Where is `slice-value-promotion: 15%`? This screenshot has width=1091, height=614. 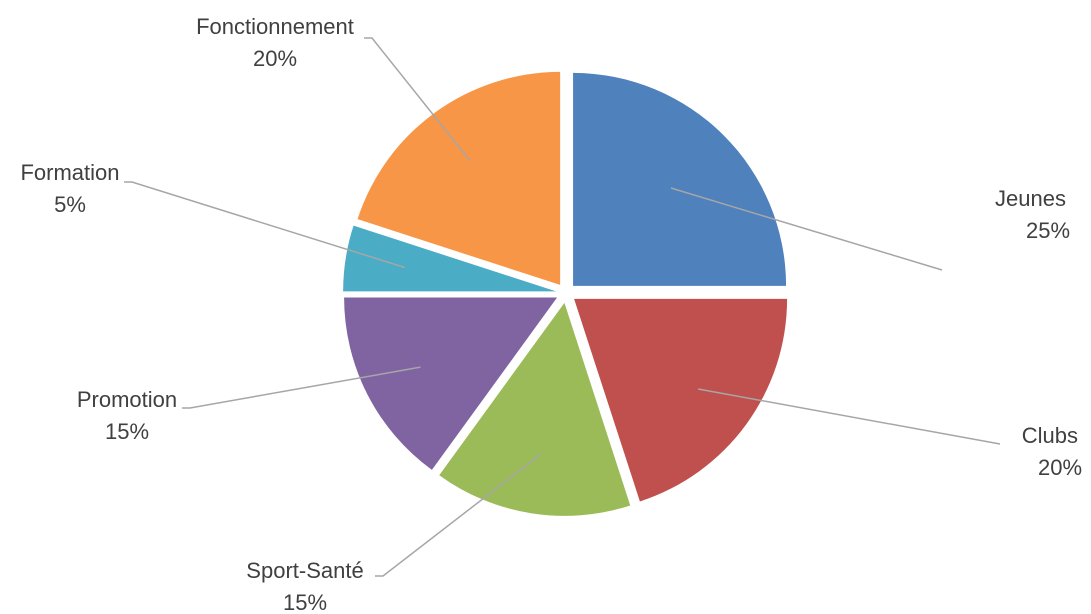 slice-value-promotion: 15% is located at coordinates (127, 431).